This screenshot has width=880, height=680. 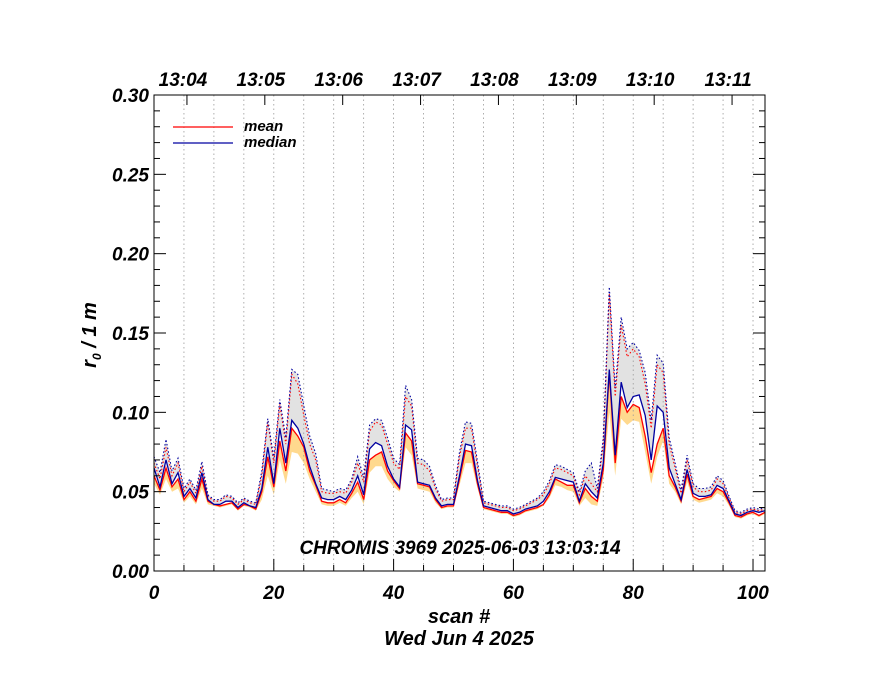 What do you see at coordinates (338, 80) in the screenshot?
I see `top-time-label: 13:06` at bounding box center [338, 80].